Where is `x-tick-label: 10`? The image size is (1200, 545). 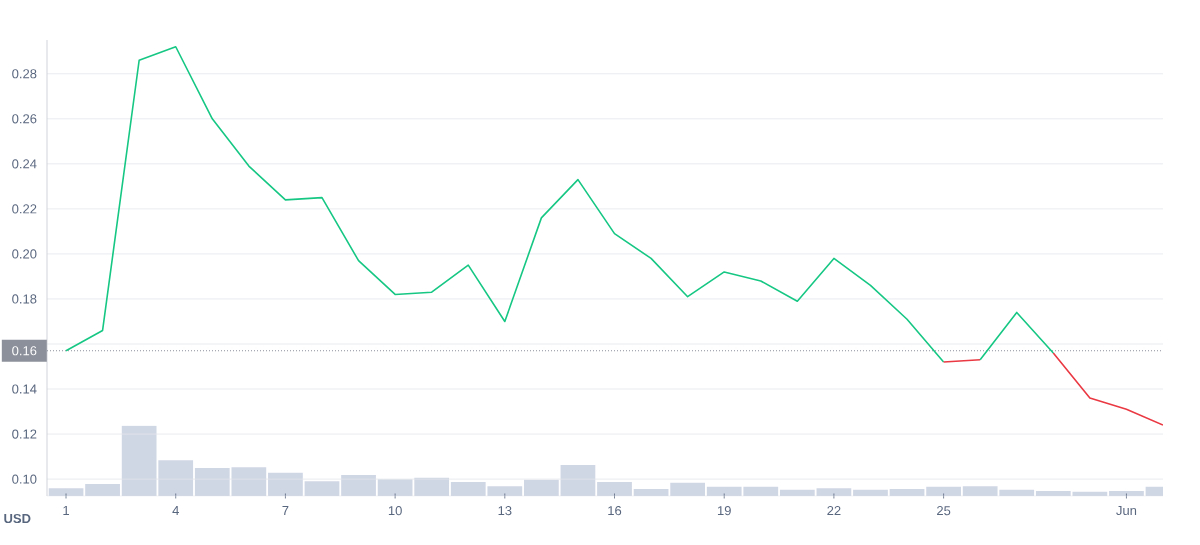
x-tick-label: 10 is located at coordinates (395, 511).